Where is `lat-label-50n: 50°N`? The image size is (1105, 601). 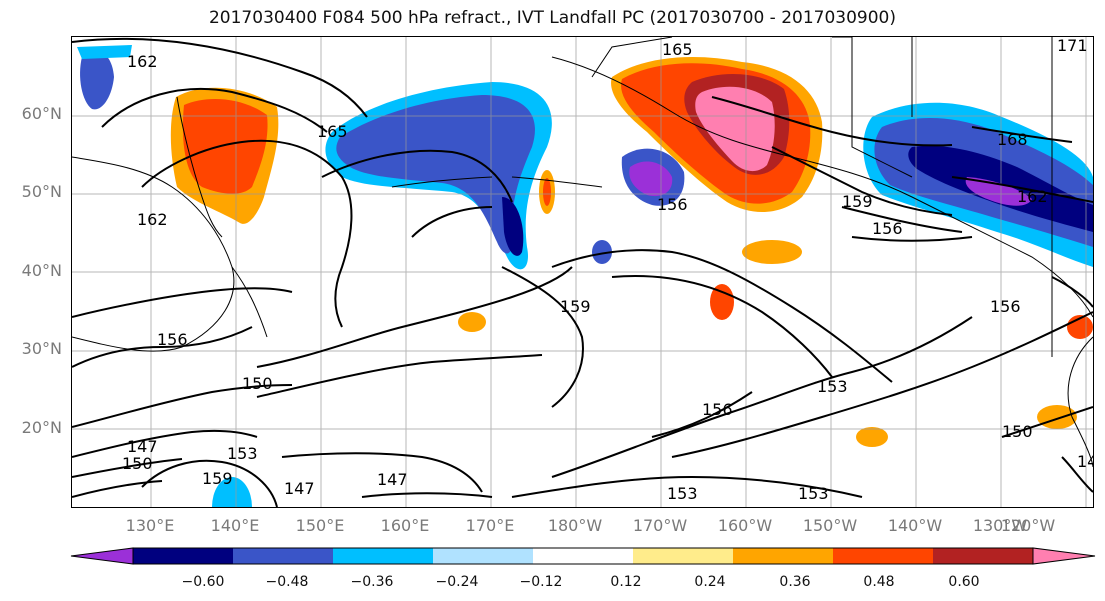
lat-label-50n: 50°N is located at coordinates (41, 191).